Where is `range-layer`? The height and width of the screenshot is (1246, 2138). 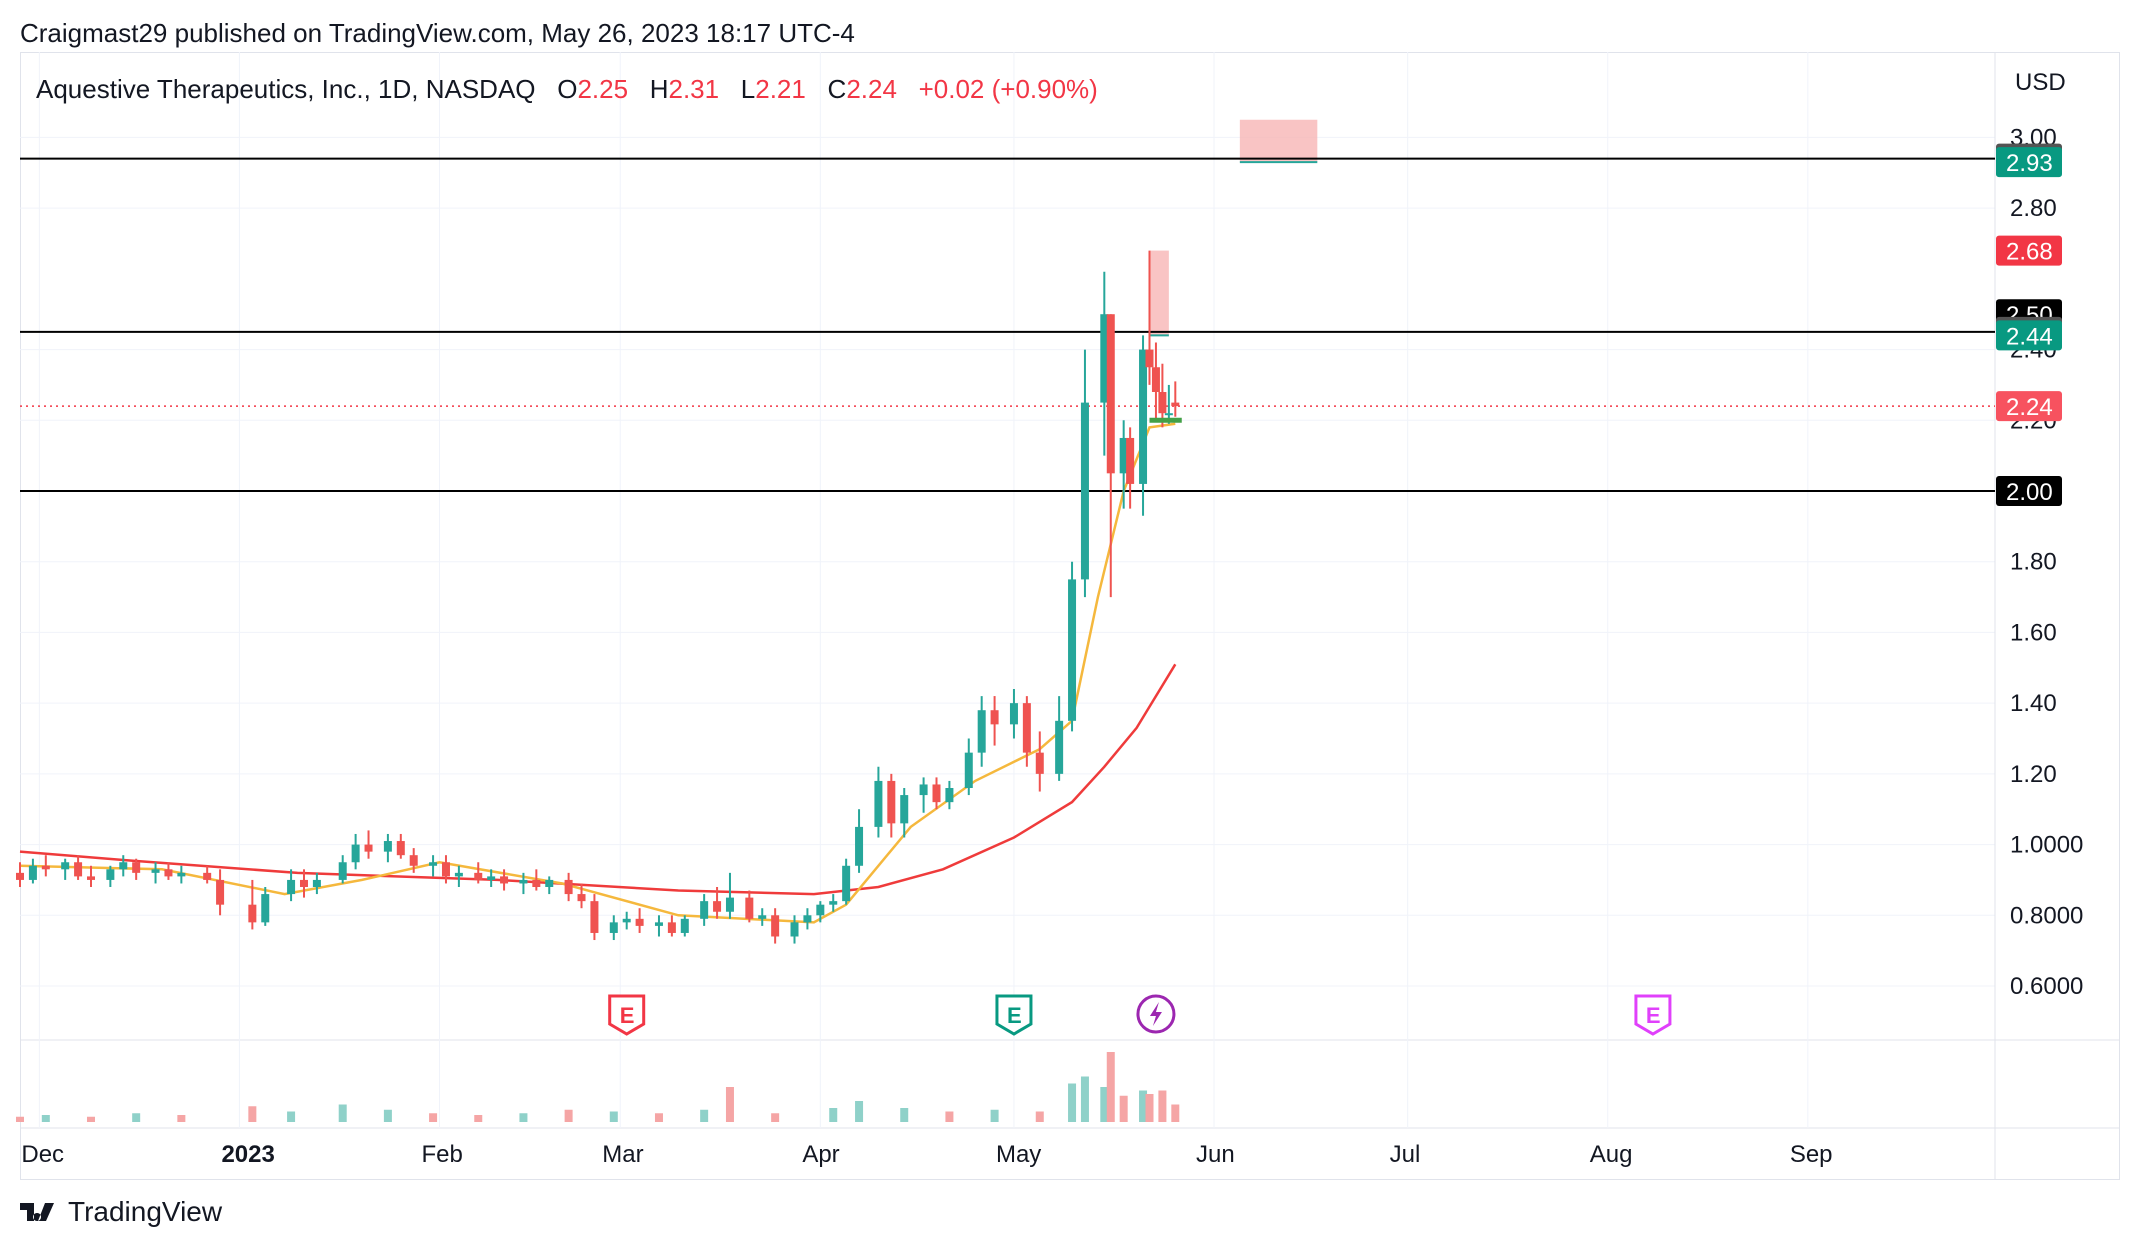
range-layer is located at coordinates (1233, 228).